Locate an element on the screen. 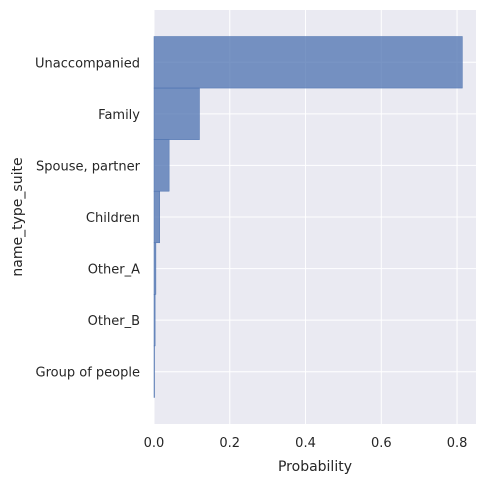  x-axis-label: Probability is located at coordinates (315, 467).